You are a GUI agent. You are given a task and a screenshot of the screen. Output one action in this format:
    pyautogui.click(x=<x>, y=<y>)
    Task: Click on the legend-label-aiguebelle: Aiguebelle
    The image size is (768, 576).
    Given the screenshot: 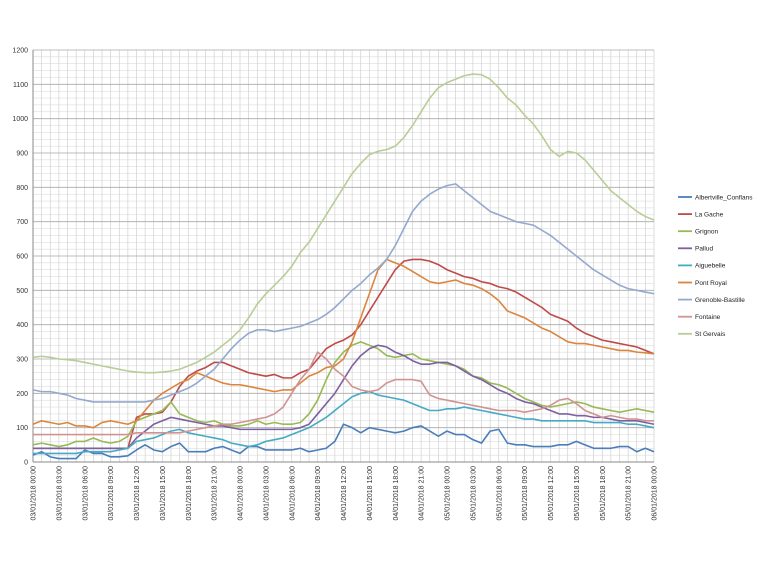 What is the action you would take?
    pyautogui.click(x=710, y=266)
    